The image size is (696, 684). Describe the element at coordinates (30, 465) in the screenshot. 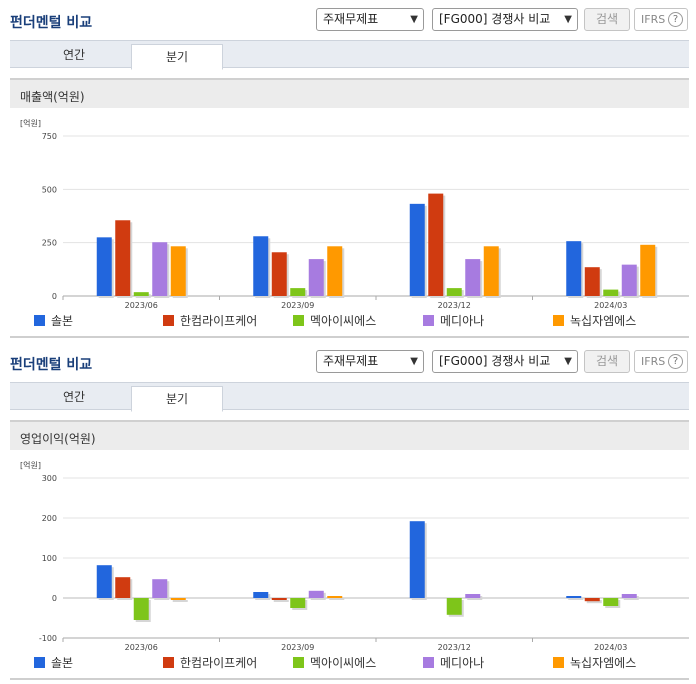

I see `y-axis-unit: [억원]` at that location.